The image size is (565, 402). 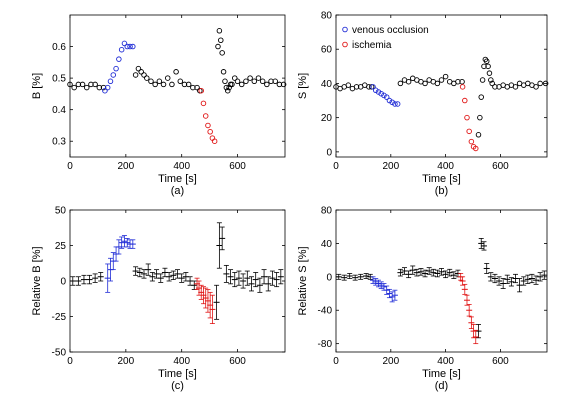 What do you see at coordinates (303, 280) in the screenshot?
I see `y-axis-label: Relative S [%]` at bounding box center [303, 280].